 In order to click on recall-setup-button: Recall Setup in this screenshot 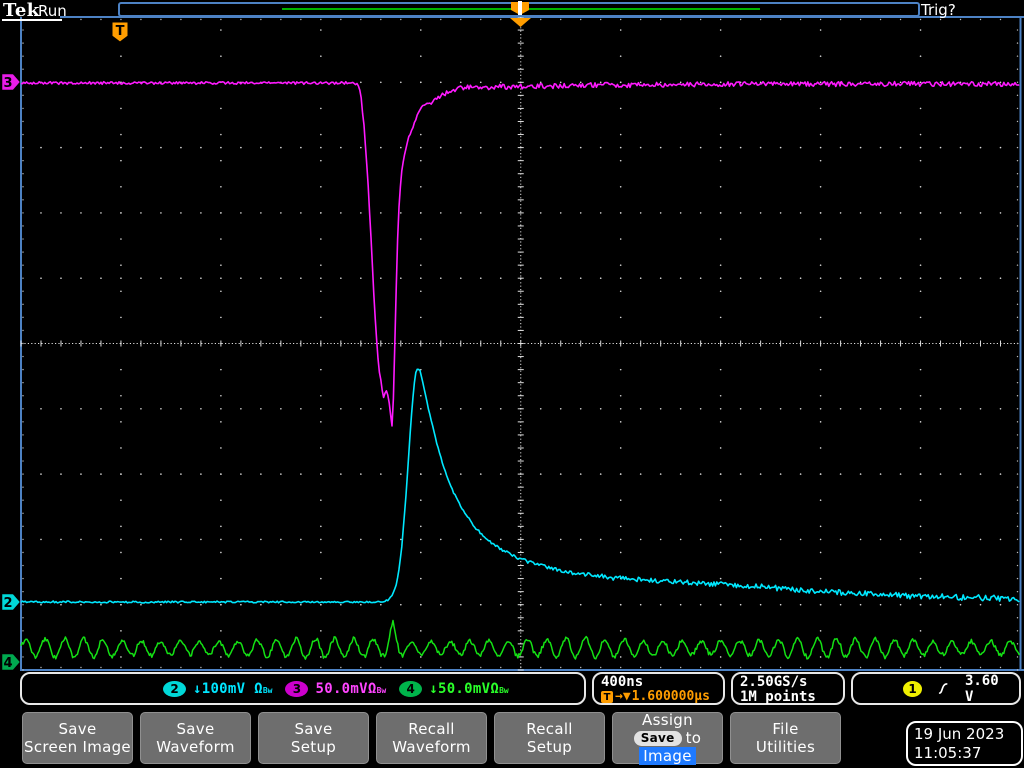, I will do `click(549, 738)`.